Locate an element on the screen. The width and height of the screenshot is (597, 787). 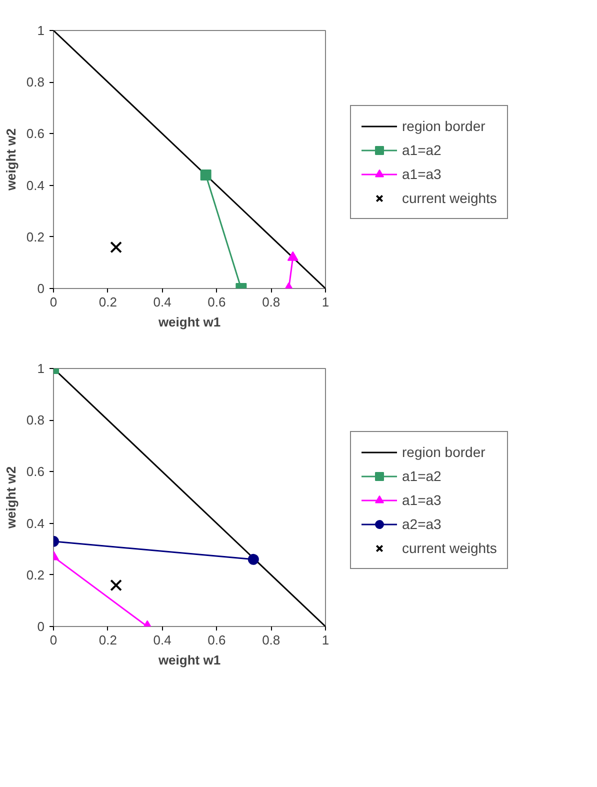
legend-label: a2=a3 is located at coordinates (422, 524).